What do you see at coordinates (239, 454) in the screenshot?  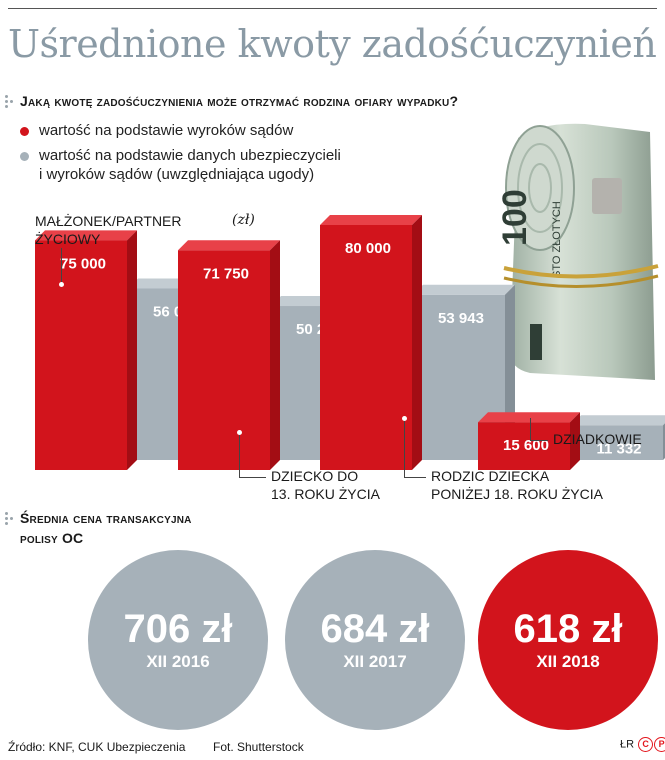 I see `leader-line-child` at bounding box center [239, 454].